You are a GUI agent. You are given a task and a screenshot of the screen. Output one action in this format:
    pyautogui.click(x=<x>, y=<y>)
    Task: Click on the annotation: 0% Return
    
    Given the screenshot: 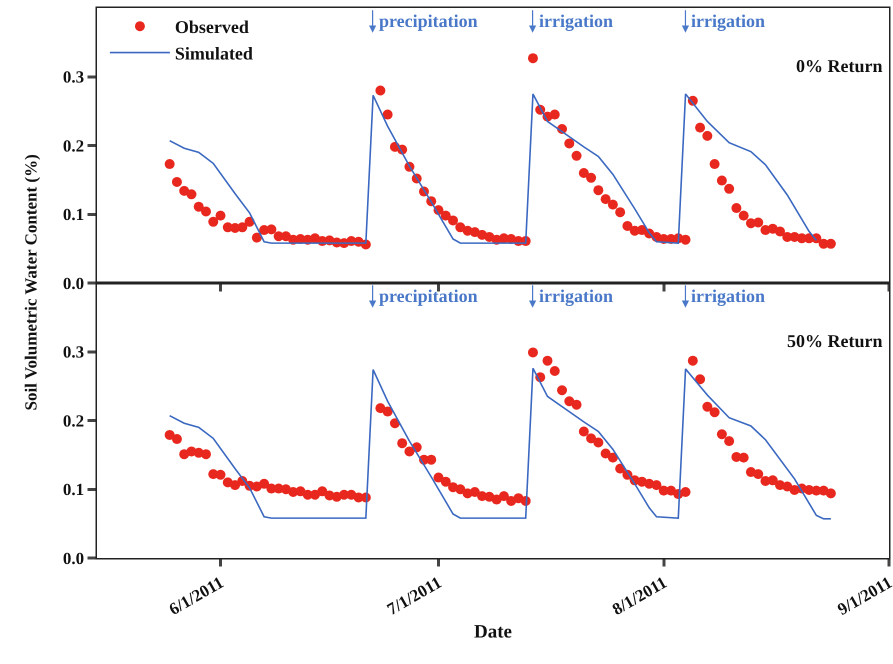 What is the action you would take?
    pyautogui.click(x=839, y=66)
    